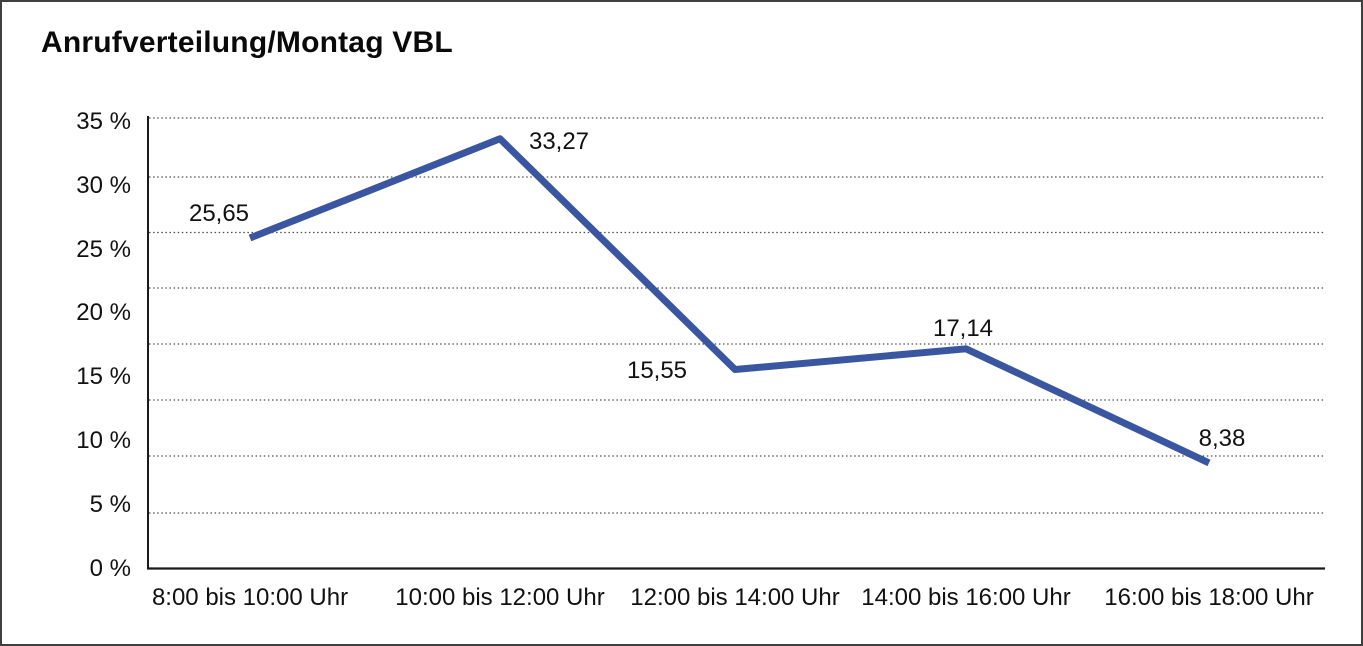 The height and width of the screenshot is (646, 1363). Describe the element at coordinates (1209, 597) in the screenshot. I see `x-category-label: 16:00 bis 18:00 Uhr` at that location.